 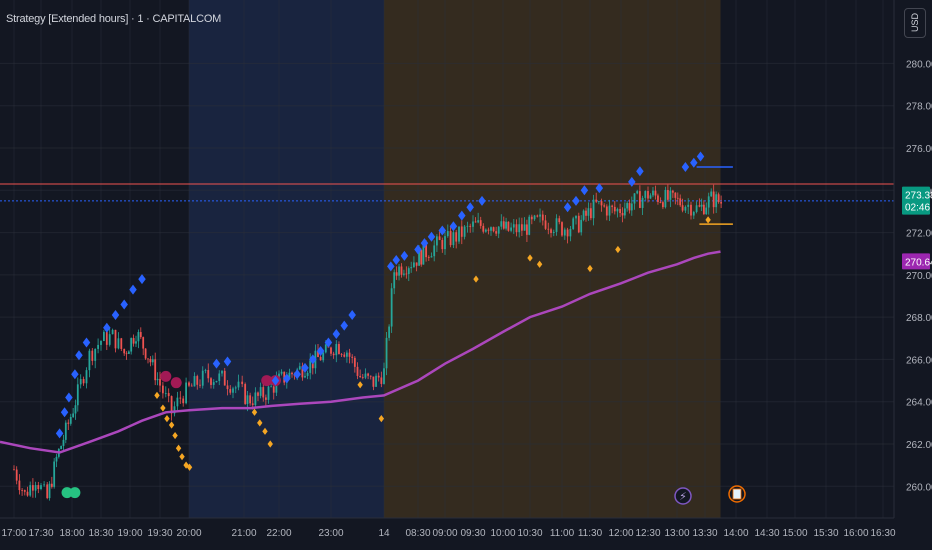 What do you see at coordinates (919, 149) in the screenshot?
I see `price-tick-label: 276.00` at bounding box center [919, 149].